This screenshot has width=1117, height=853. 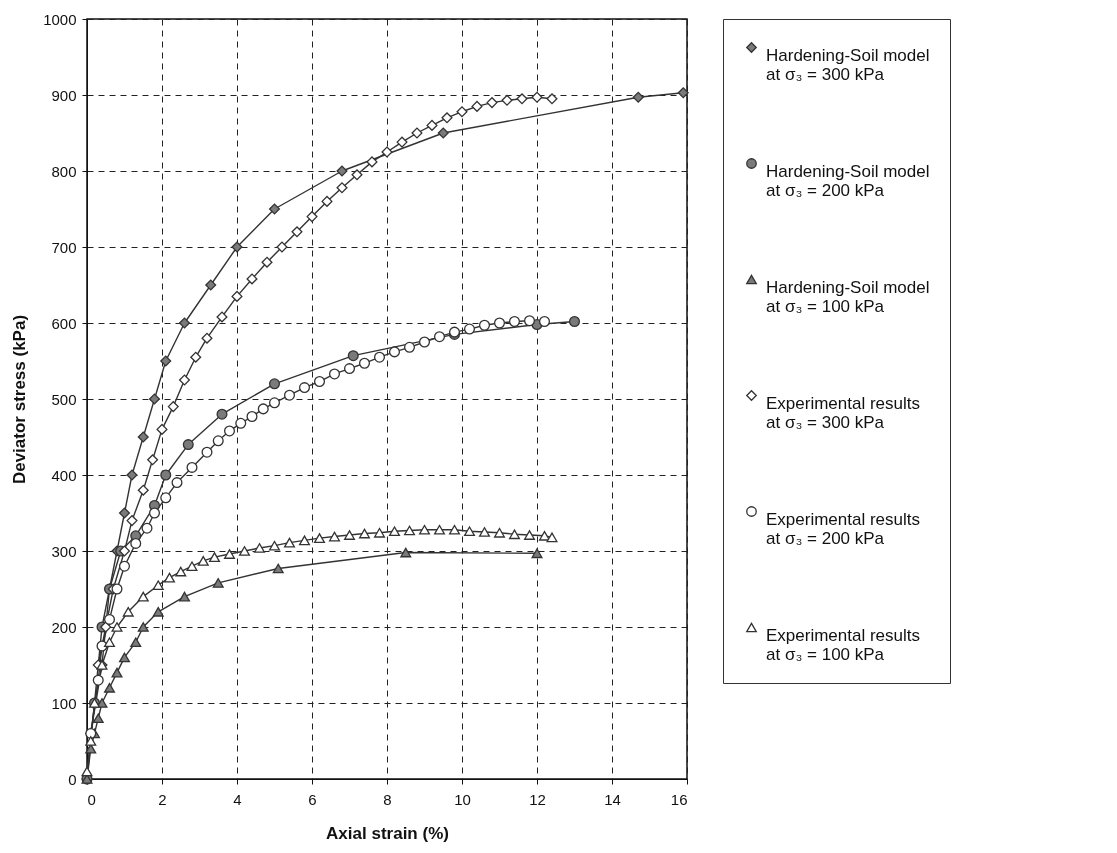 I want to click on x-tick-label: 4, so click(x=237, y=799).